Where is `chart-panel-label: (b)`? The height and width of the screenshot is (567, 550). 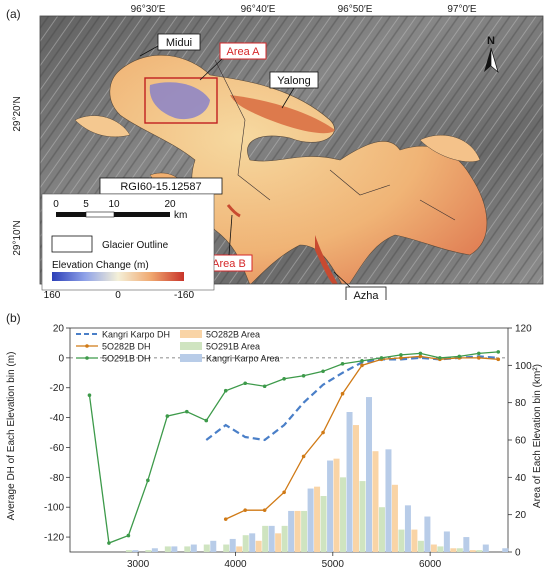
chart-panel-label: (b) is located at coordinates (13, 318).